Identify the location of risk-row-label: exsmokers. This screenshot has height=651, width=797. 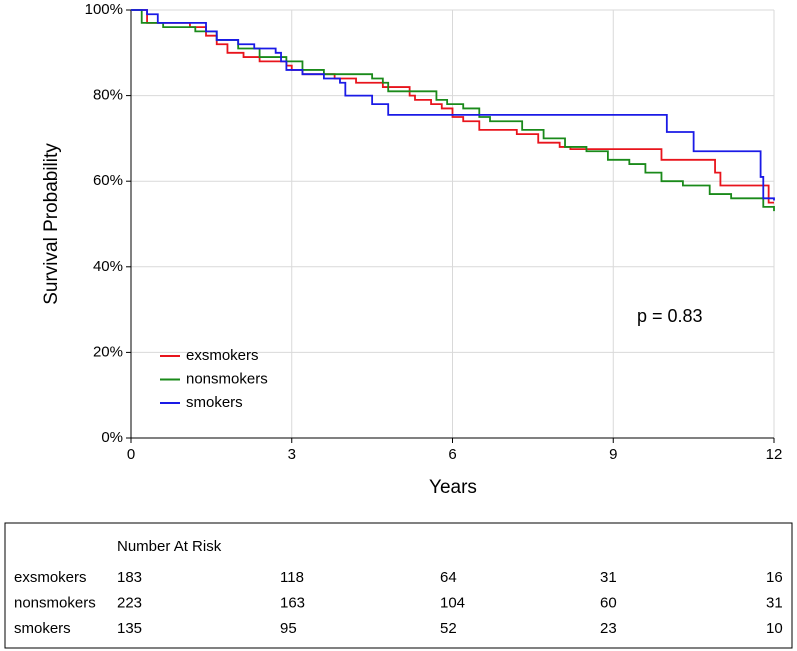
(50, 577).